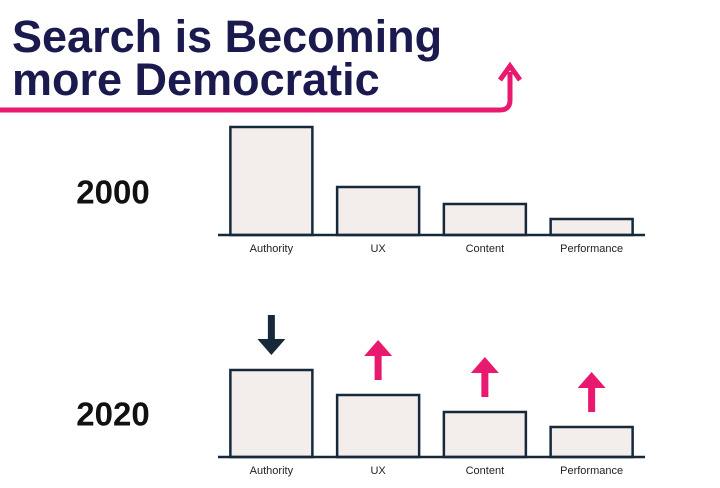 This screenshot has width=720, height=488. Describe the element at coordinates (112, 192) in the screenshot. I see `year-label: 2000` at that location.